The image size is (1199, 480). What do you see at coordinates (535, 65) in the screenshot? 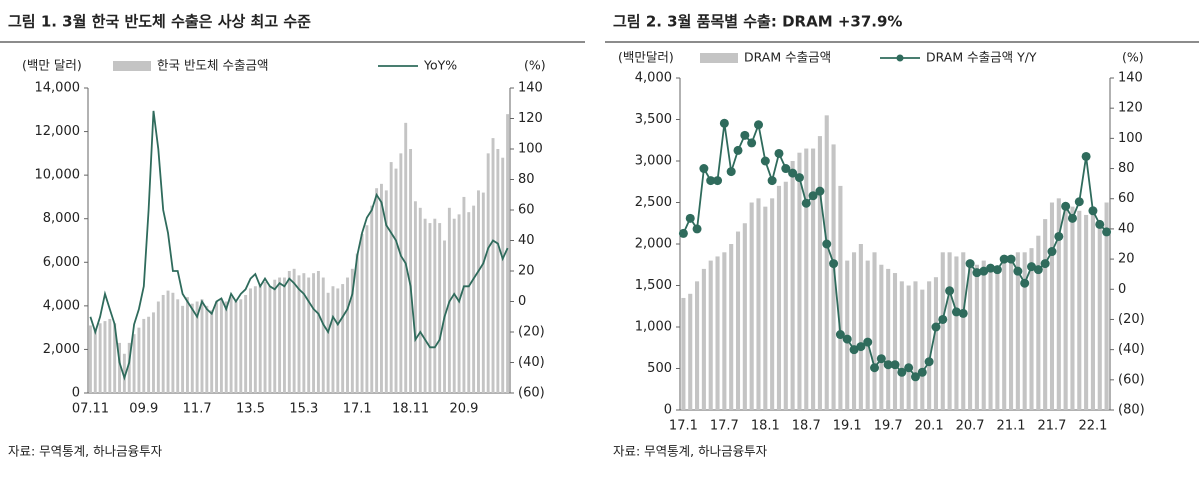
I see `y2-axis-label: (%)` at bounding box center [535, 65].